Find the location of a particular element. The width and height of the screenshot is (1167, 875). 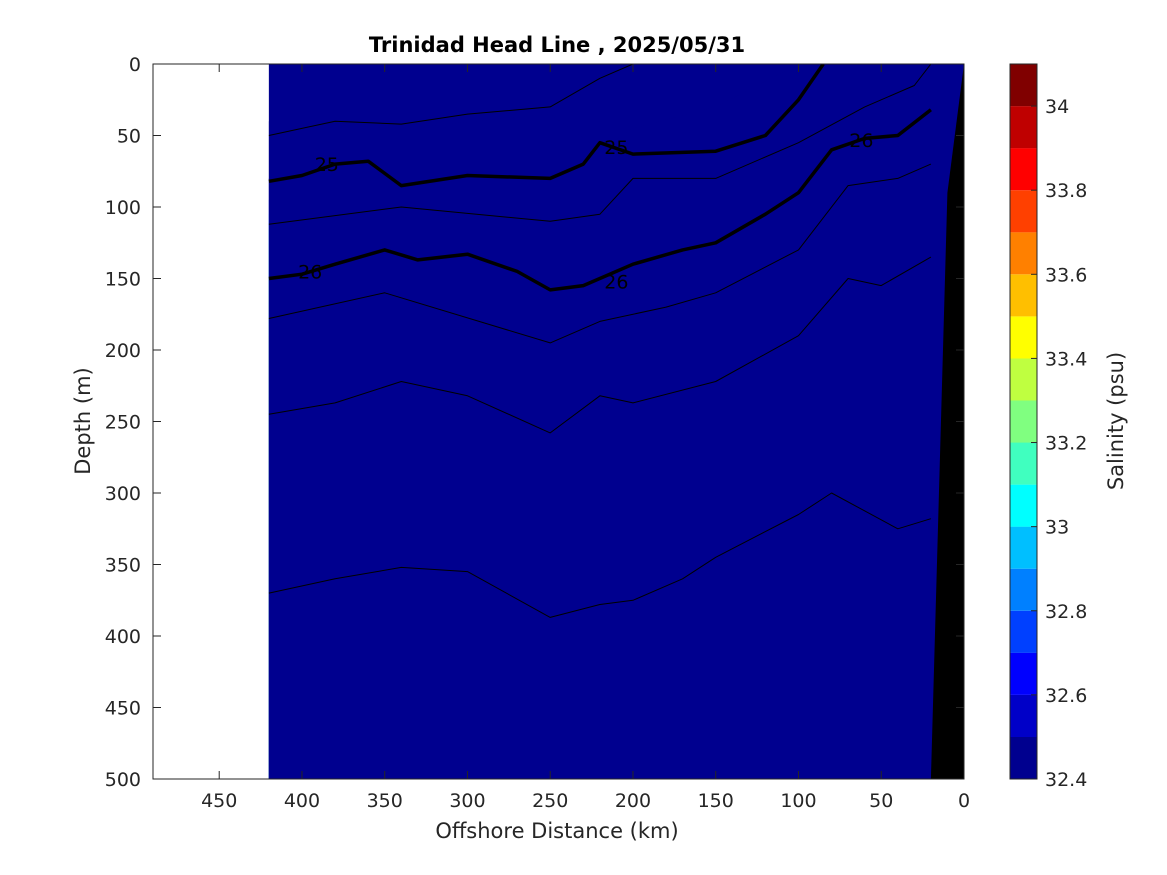

x-tick-label: 200 is located at coordinates (633, 801).